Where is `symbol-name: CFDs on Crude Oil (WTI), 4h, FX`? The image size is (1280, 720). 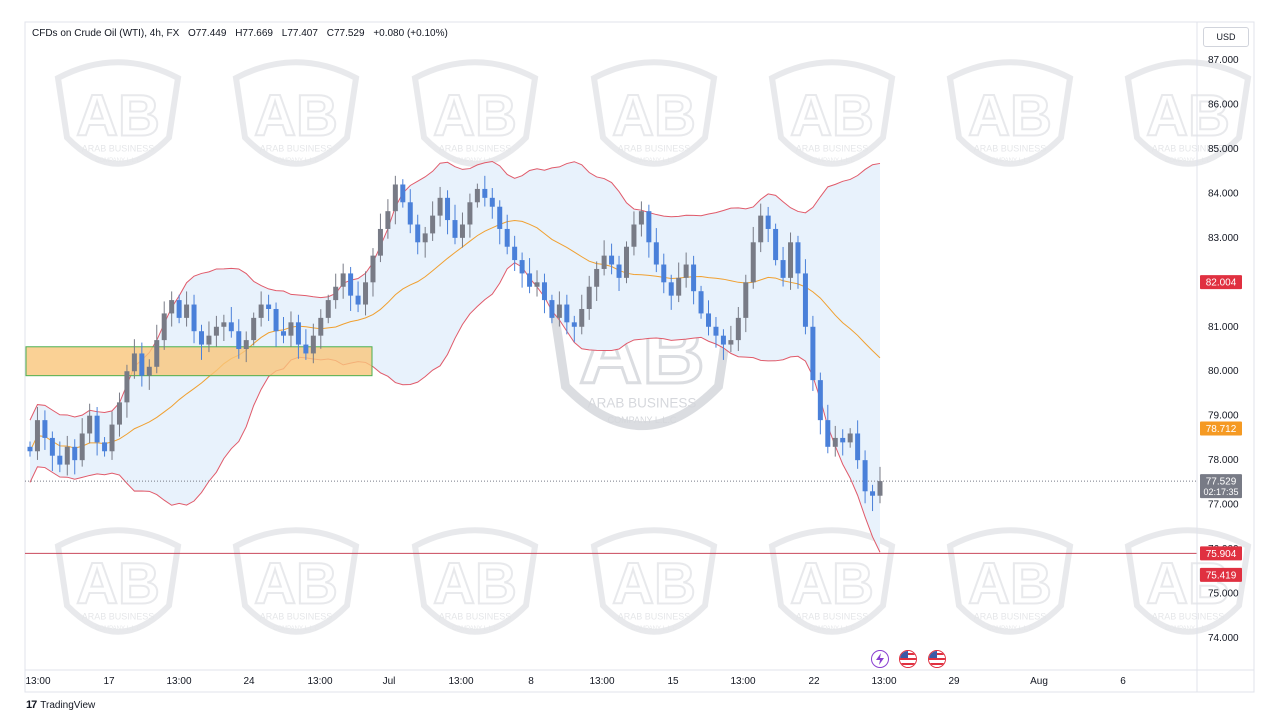
symbol-name: CFDs on Crude Oil (WTI), 4h, FX is located at coordinates (106, 33).